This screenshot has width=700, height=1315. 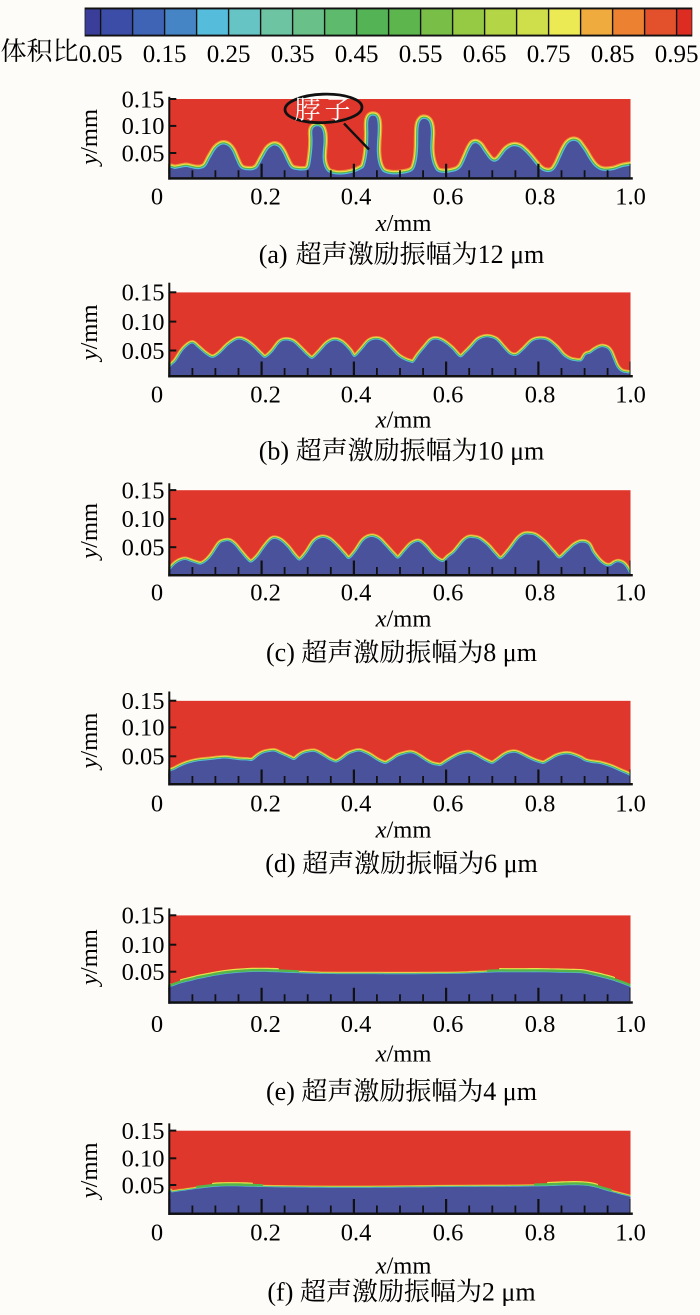 What do you see at coordinates (229, 54) in the screenshot?
I see `svg-text: 0.25` at bounding box center [229, 54].